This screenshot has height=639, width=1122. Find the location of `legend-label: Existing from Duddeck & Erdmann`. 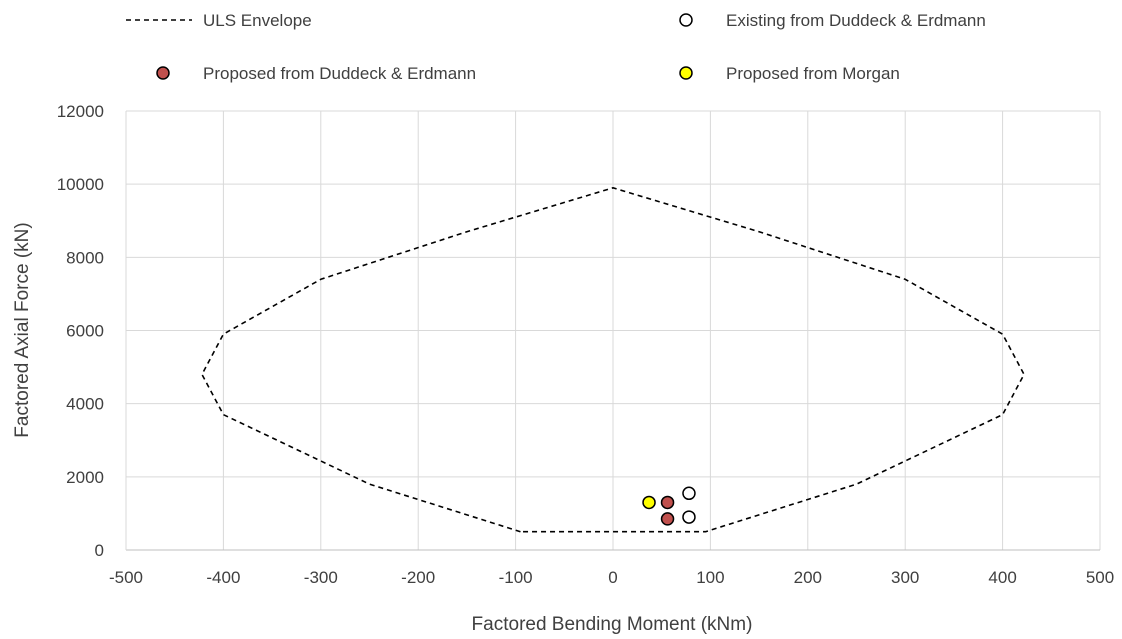

legend-label: Existing from Duddeck & Erdmann is located at coordinates (856, 20).